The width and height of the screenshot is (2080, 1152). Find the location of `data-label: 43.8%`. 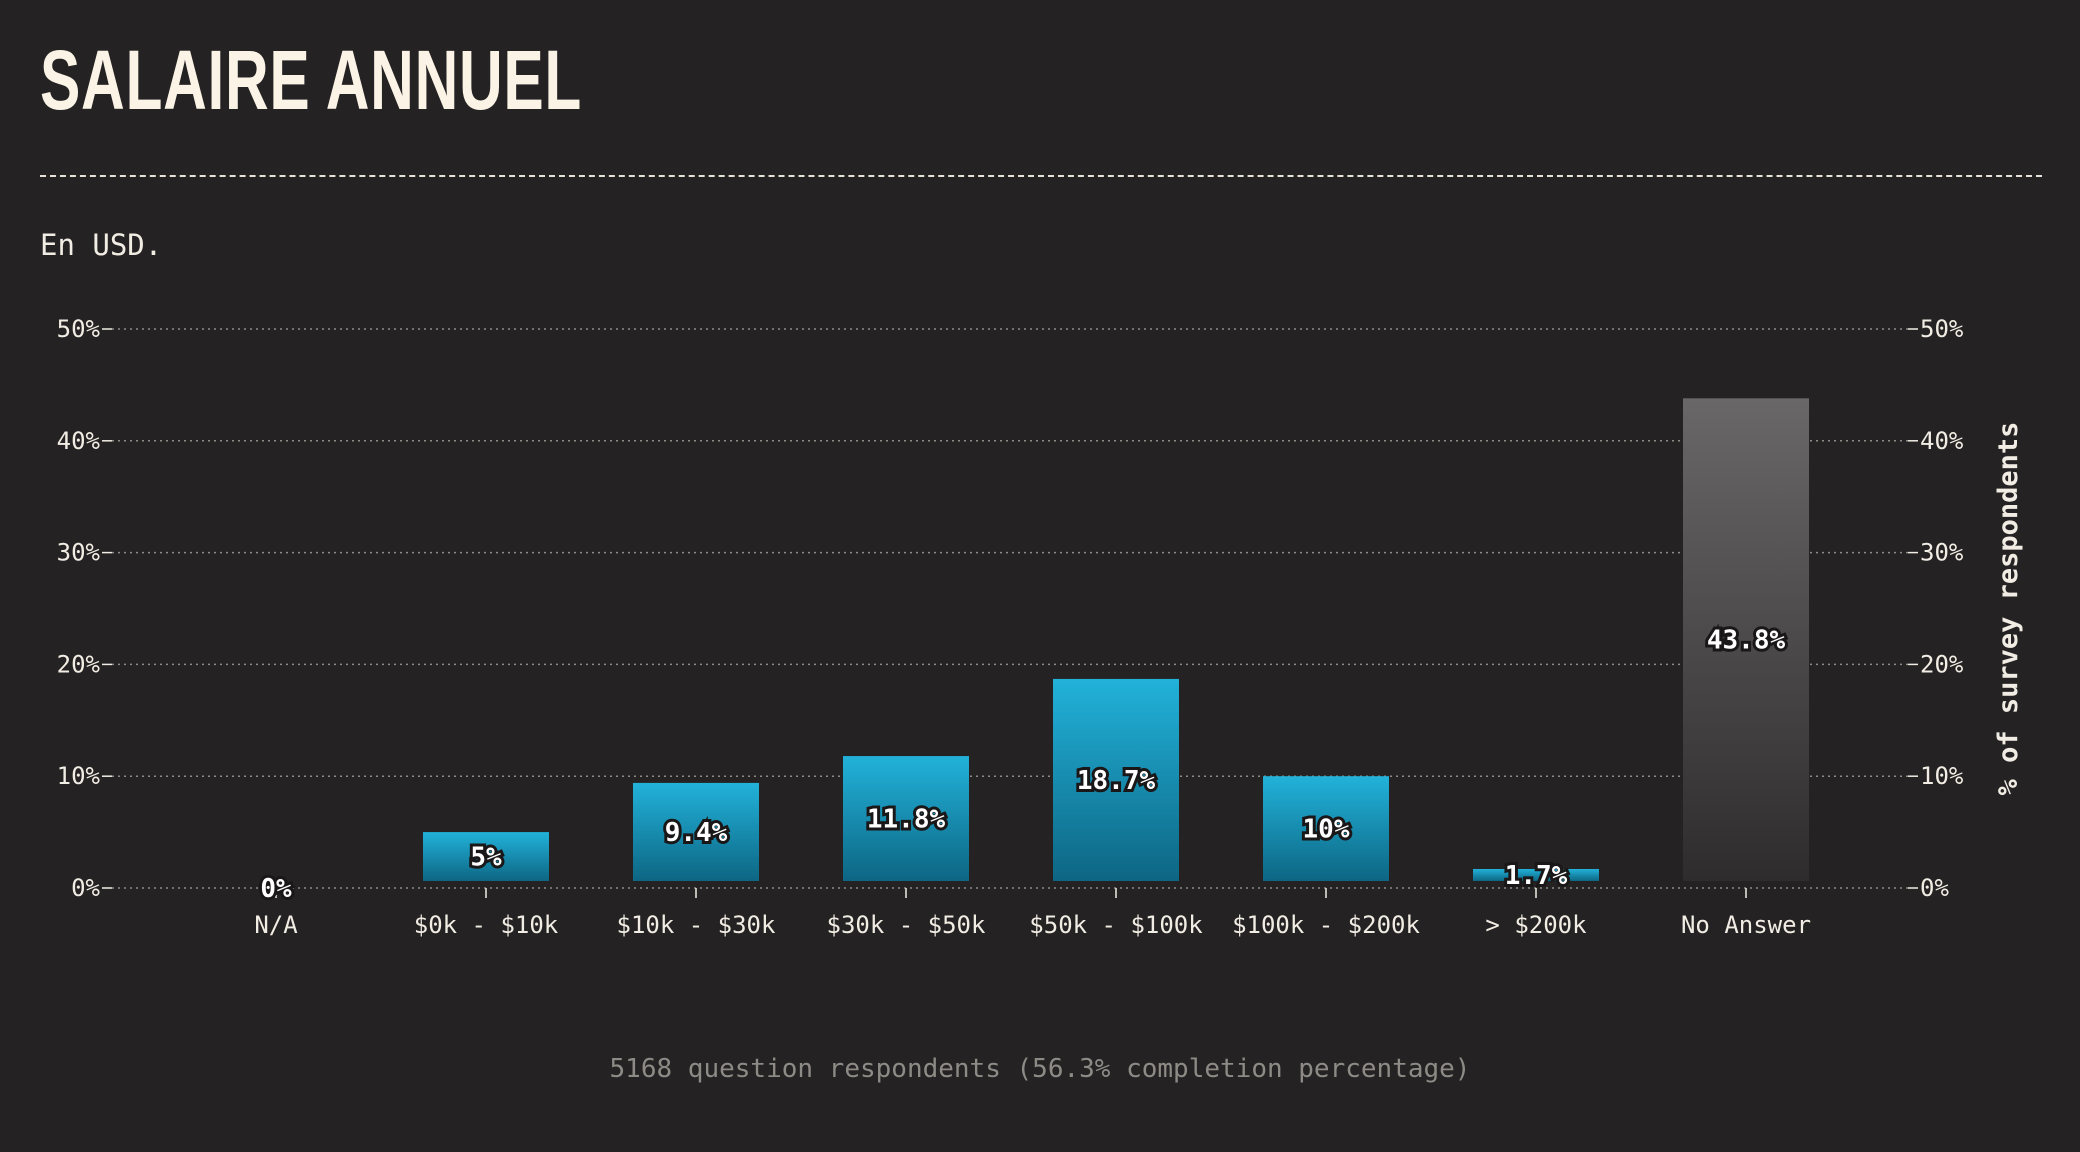

data-label: 43.8% is located at coordinates (1746, 641).